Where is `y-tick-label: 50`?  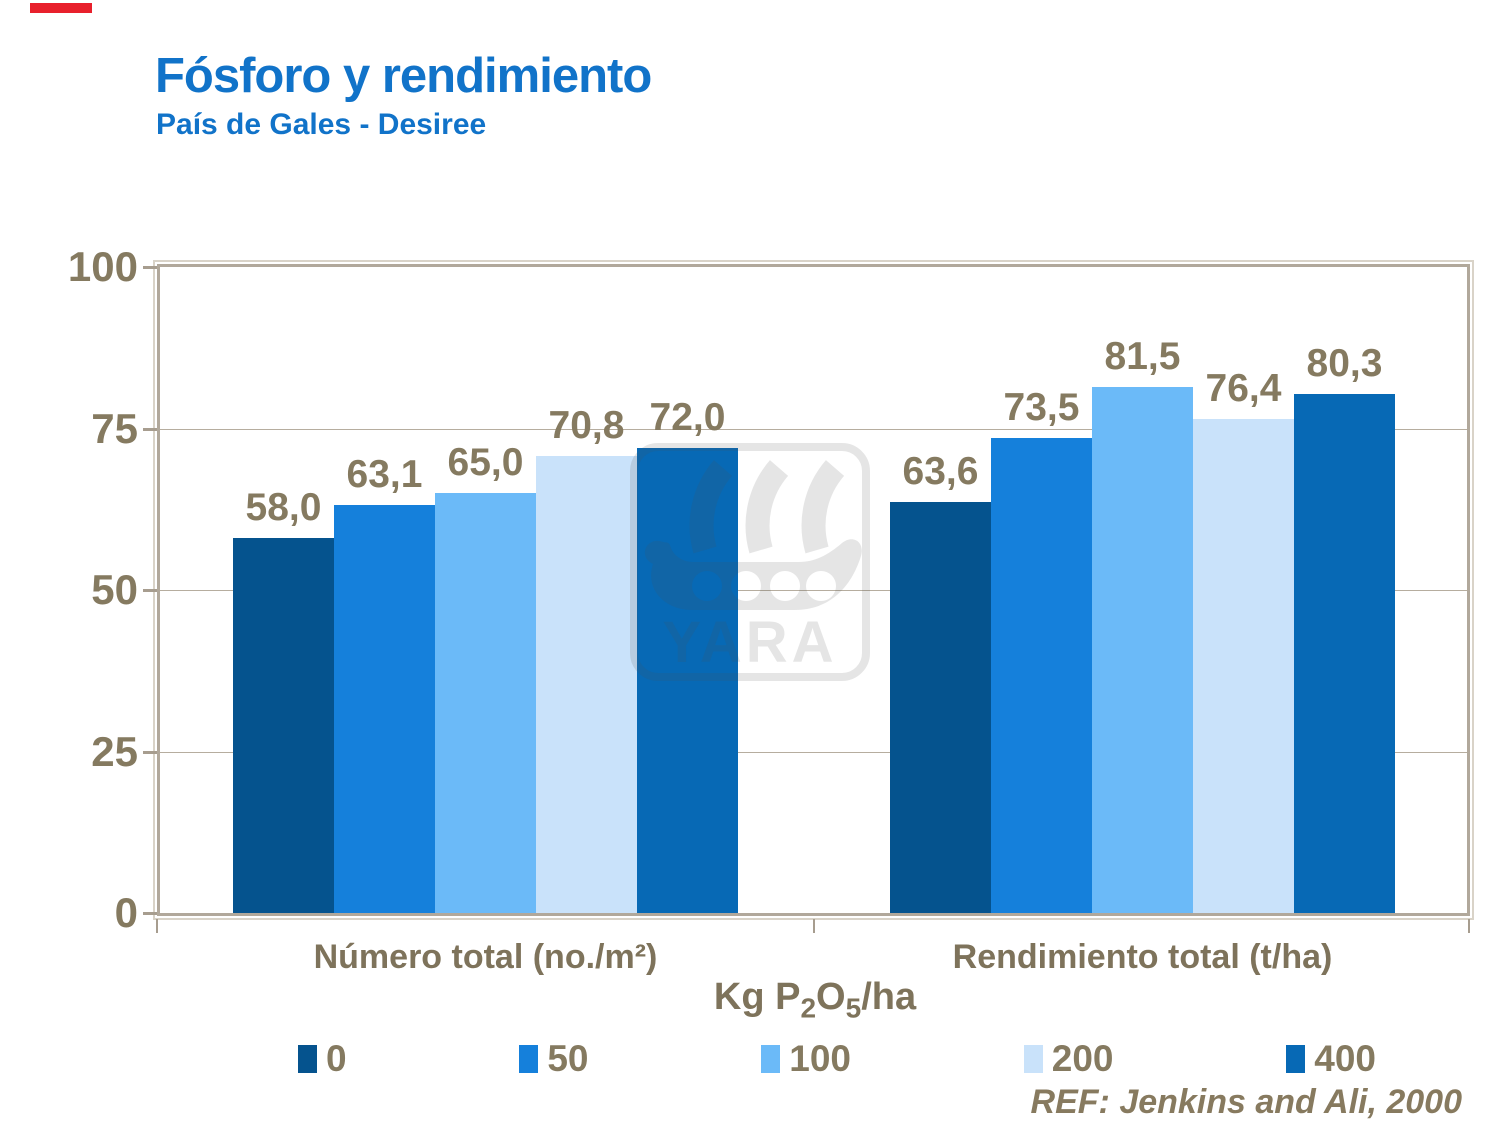
y-tick-label: 50 is located at coordinates (114, 589).